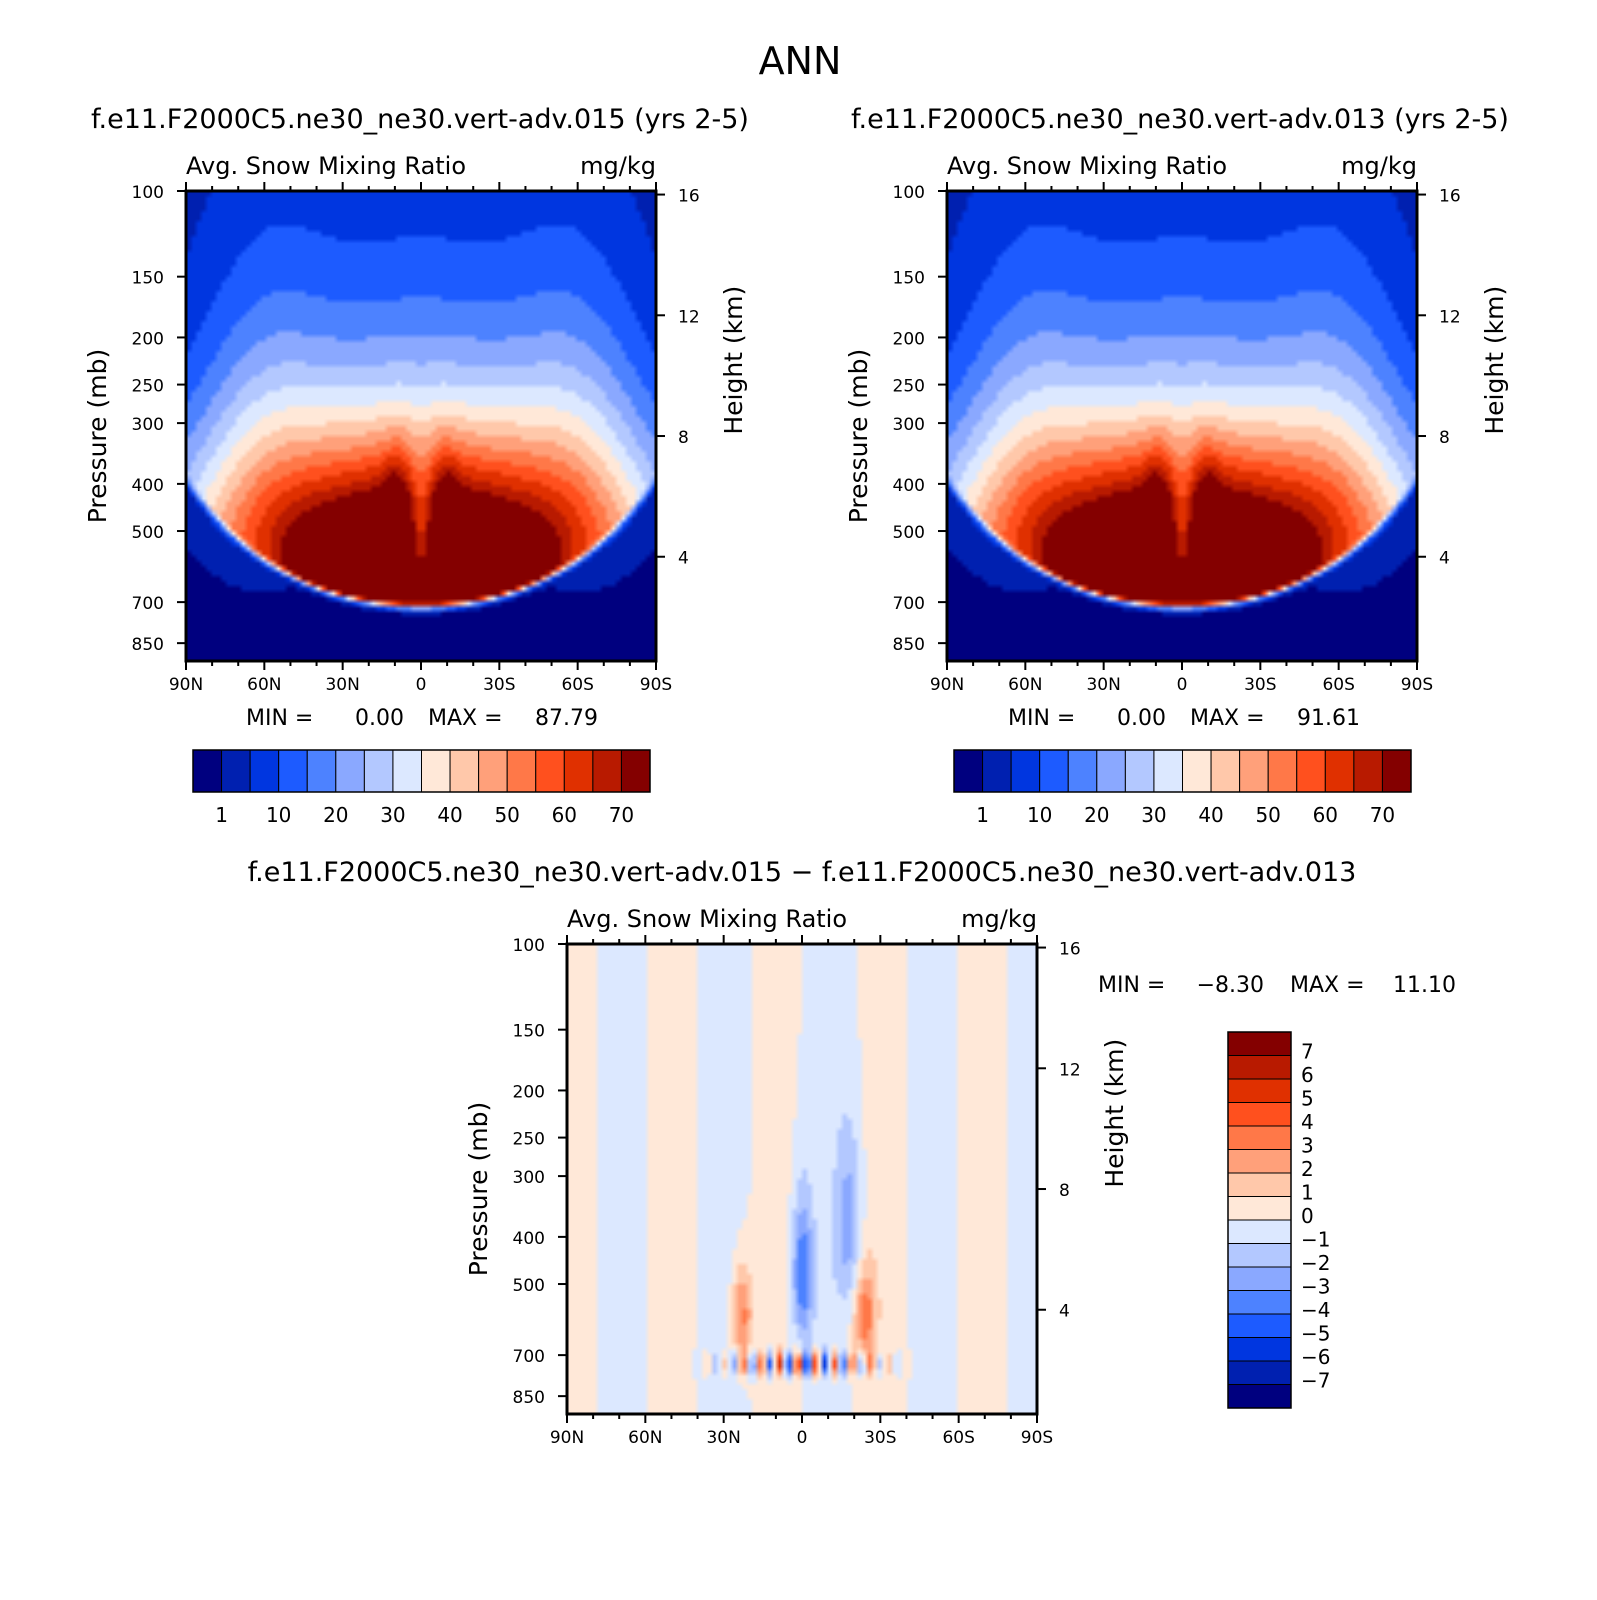 This screenshot has width=1597, height=1600. Describe the element at coordinates (1103, 685) in the screenshot. I see `x-tick-label: 30N` at that location.